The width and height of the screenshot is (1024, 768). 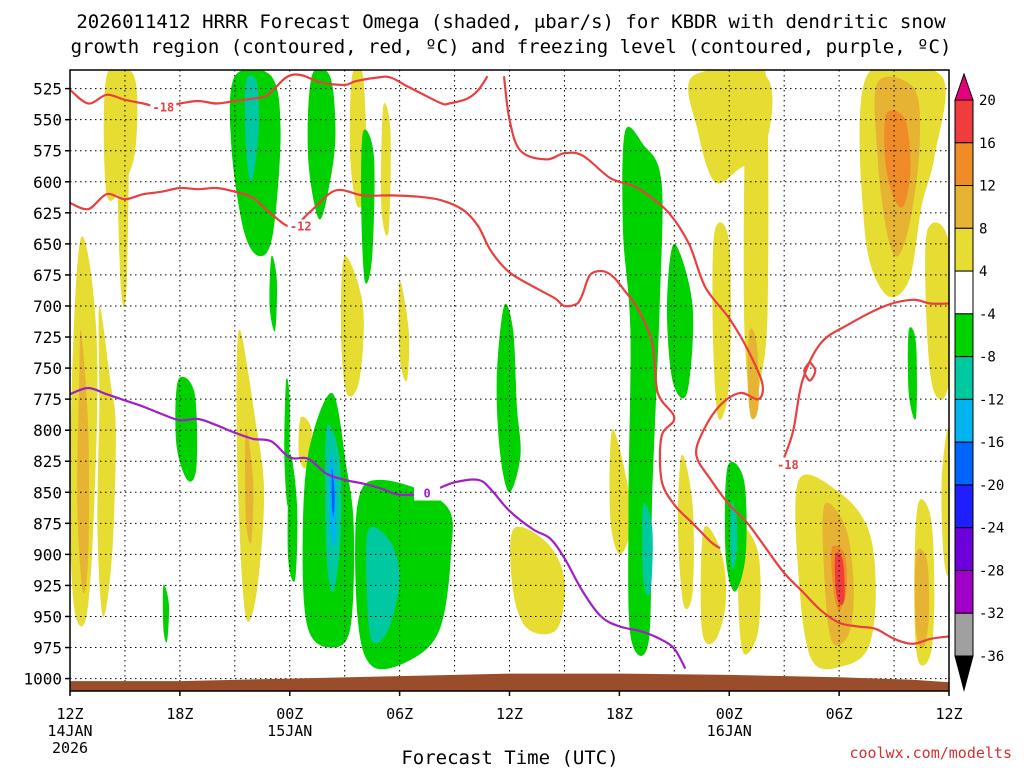 I want to click on x-tick-label-6: 00Z, so click(x=729, y=714).